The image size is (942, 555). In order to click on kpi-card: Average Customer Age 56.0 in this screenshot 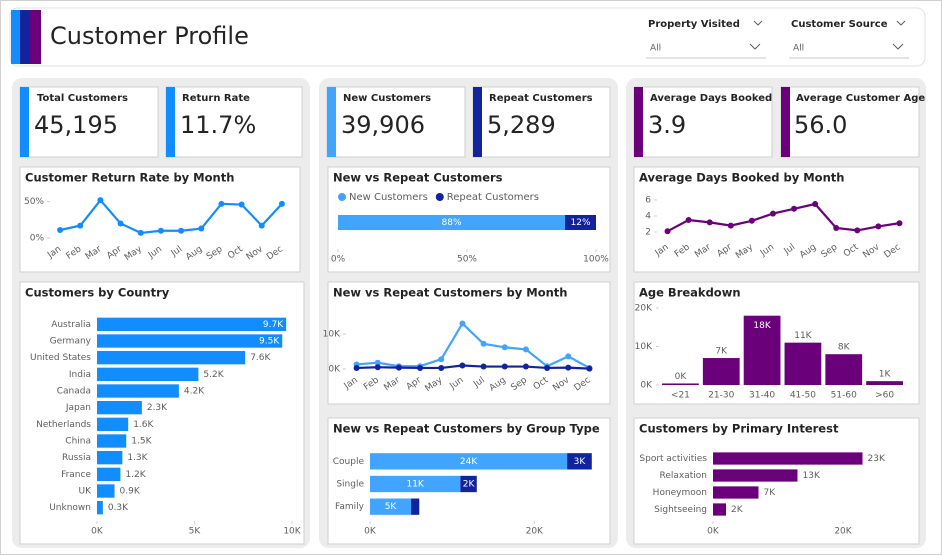, I will do `click(852, 122)`.